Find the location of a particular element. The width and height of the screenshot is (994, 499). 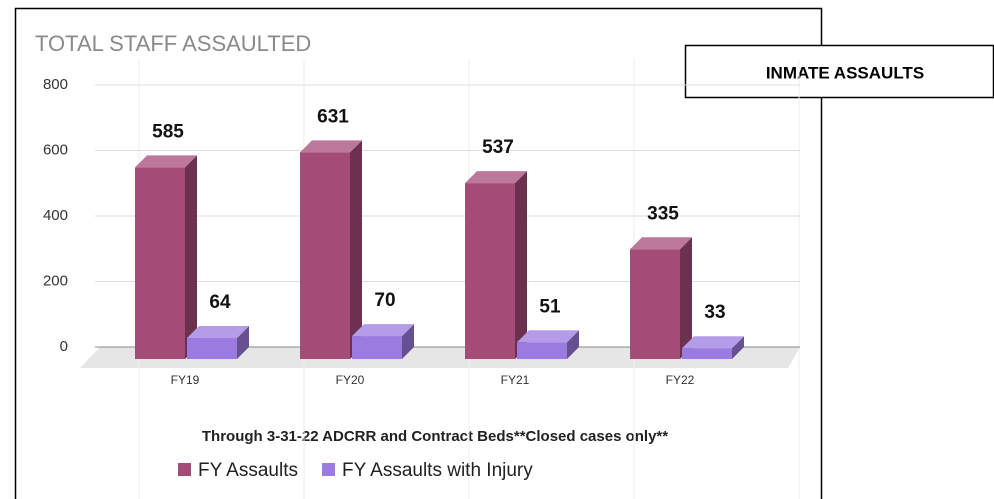

y-tick-label: 200 is located at coordinates (55, 280).